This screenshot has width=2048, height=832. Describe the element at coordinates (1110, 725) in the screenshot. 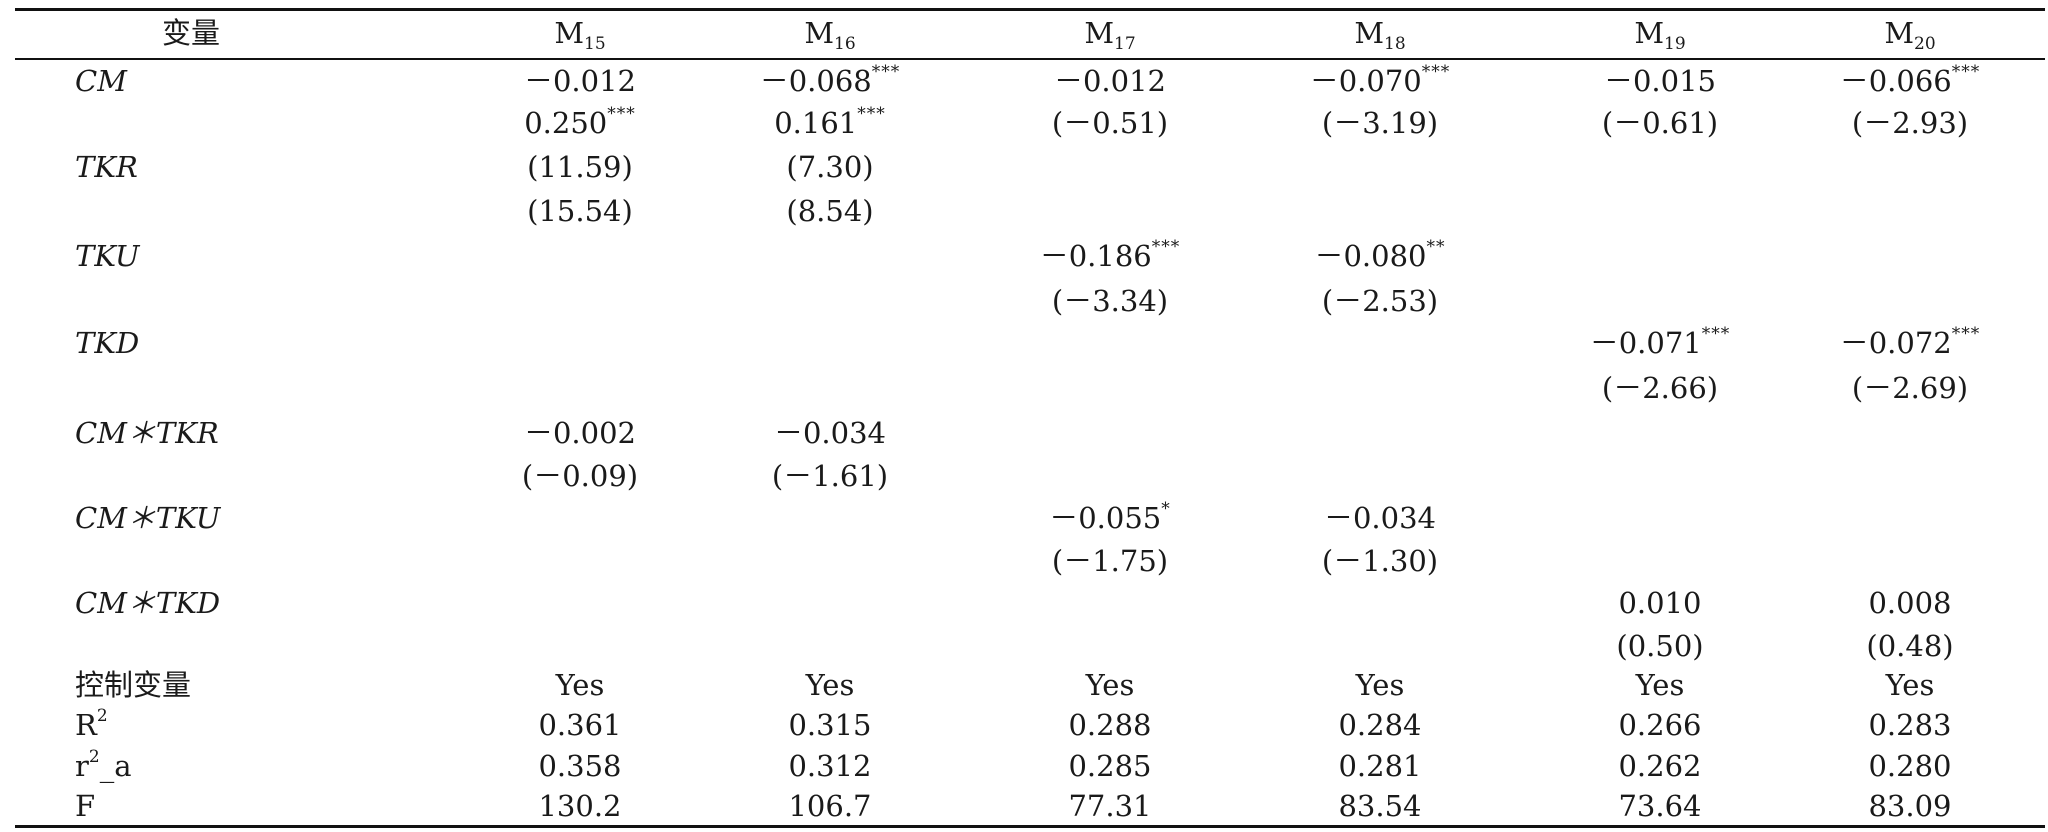

I see `cell-value: 0.288` at that location.